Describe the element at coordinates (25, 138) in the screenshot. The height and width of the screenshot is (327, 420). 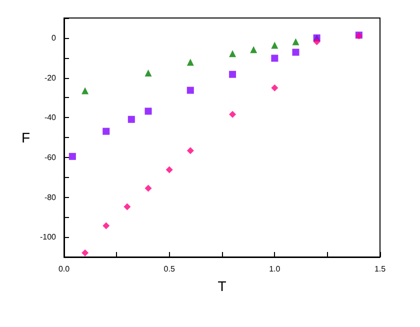
I see `y-axis-title: F` at that location.